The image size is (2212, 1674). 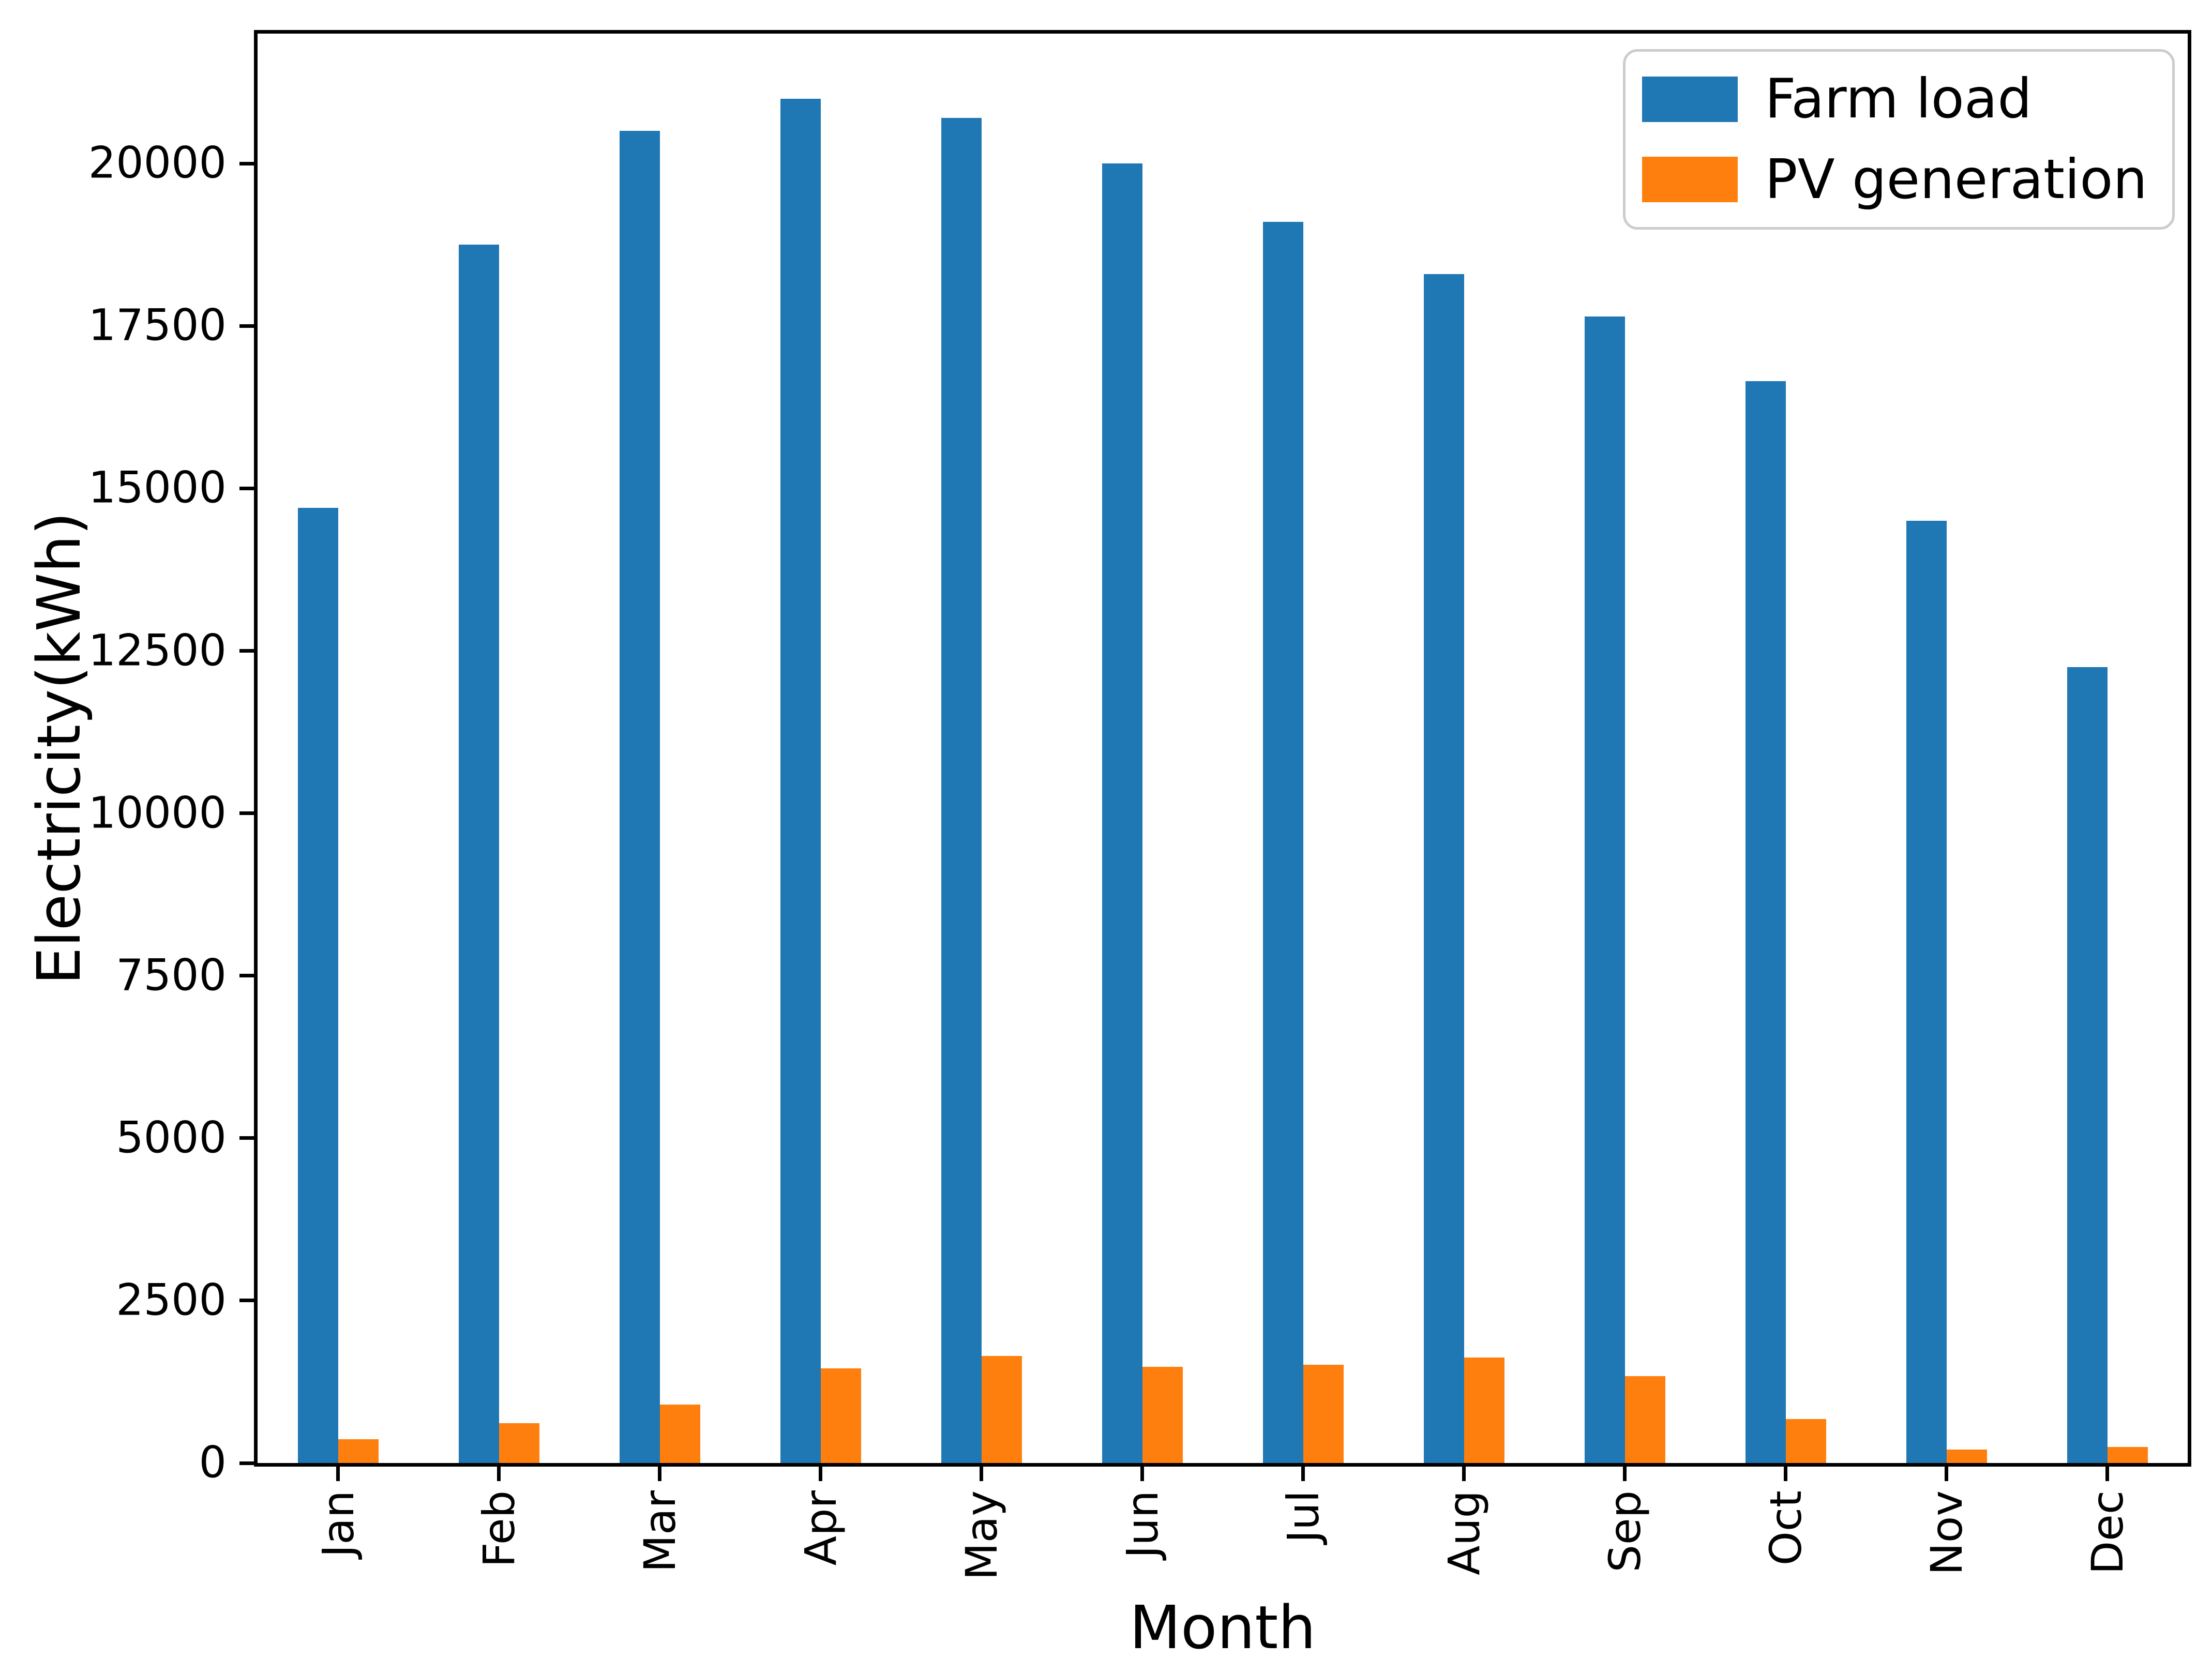 I want to click on x-tick-label: Mar, so click(x=660, y=1531).